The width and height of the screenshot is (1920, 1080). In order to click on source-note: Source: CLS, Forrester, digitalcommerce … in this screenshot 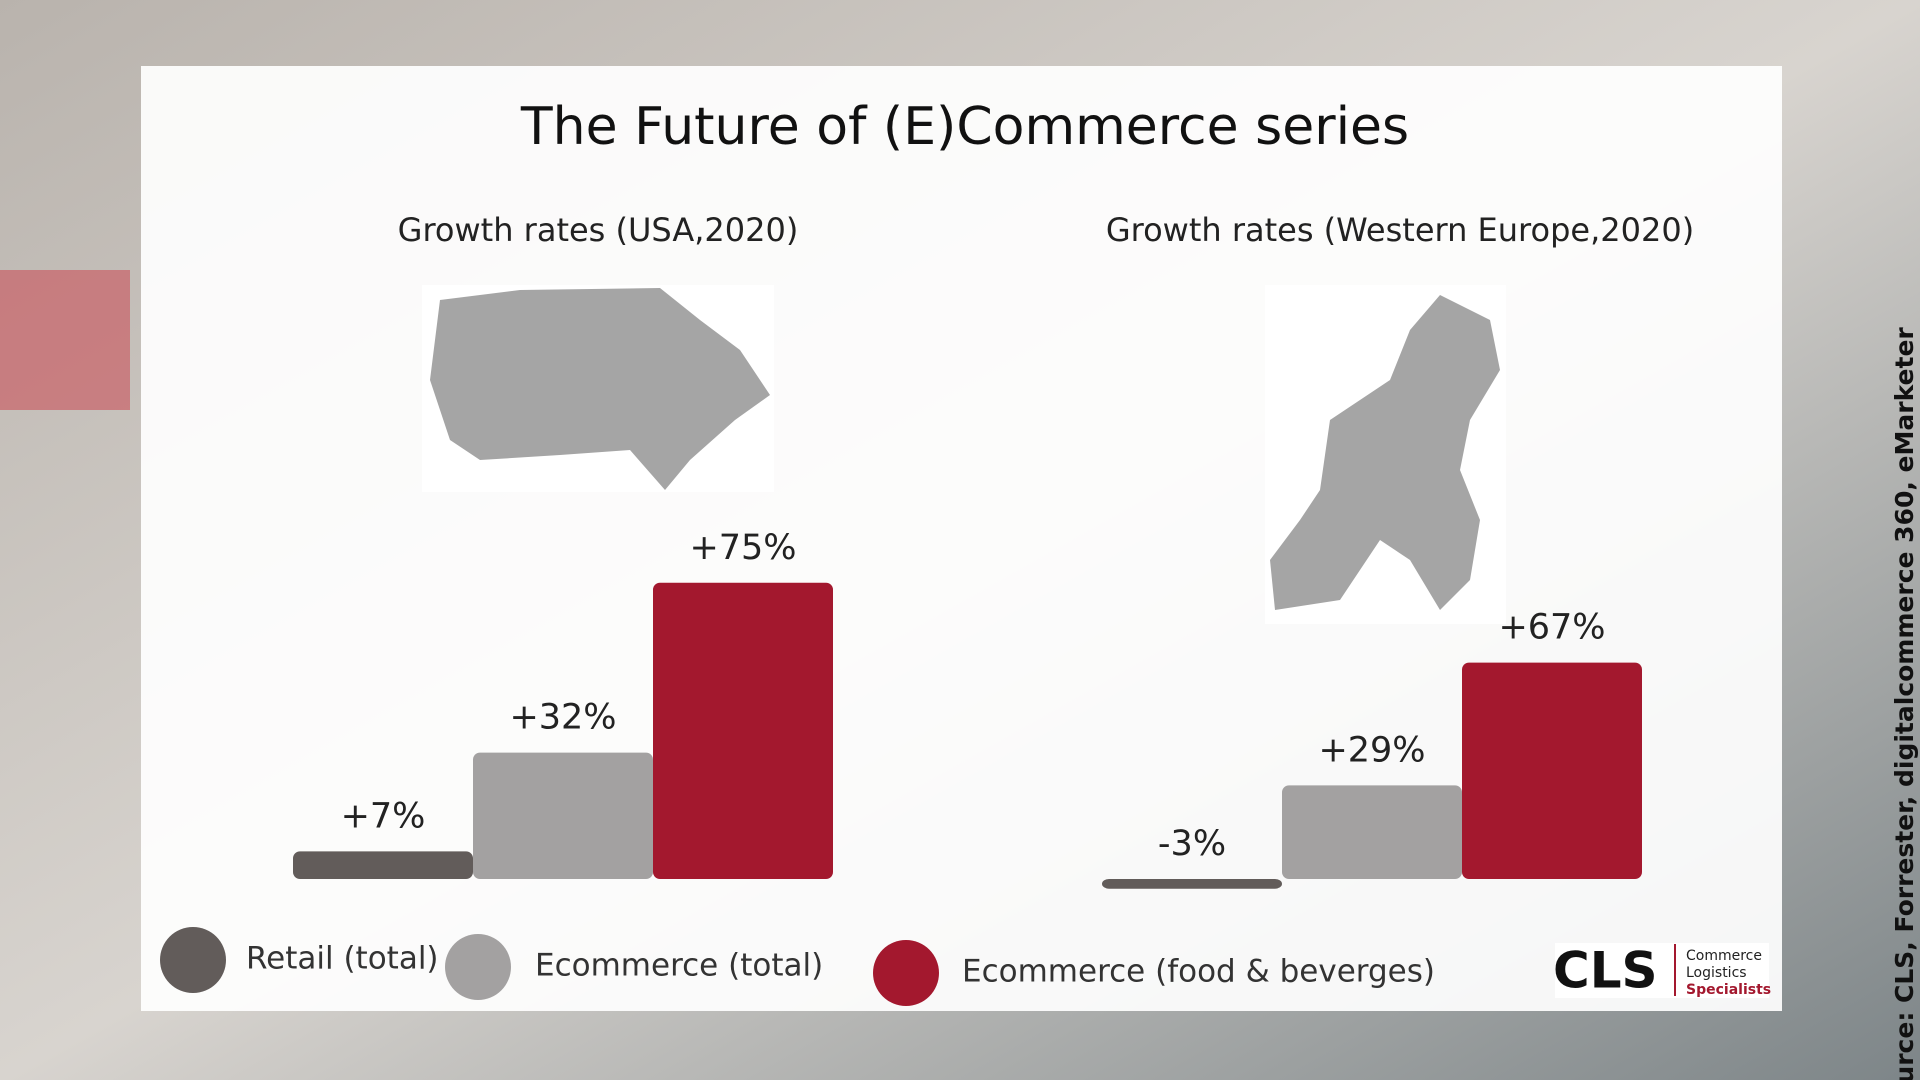, I will do `click(1904, 703)`.